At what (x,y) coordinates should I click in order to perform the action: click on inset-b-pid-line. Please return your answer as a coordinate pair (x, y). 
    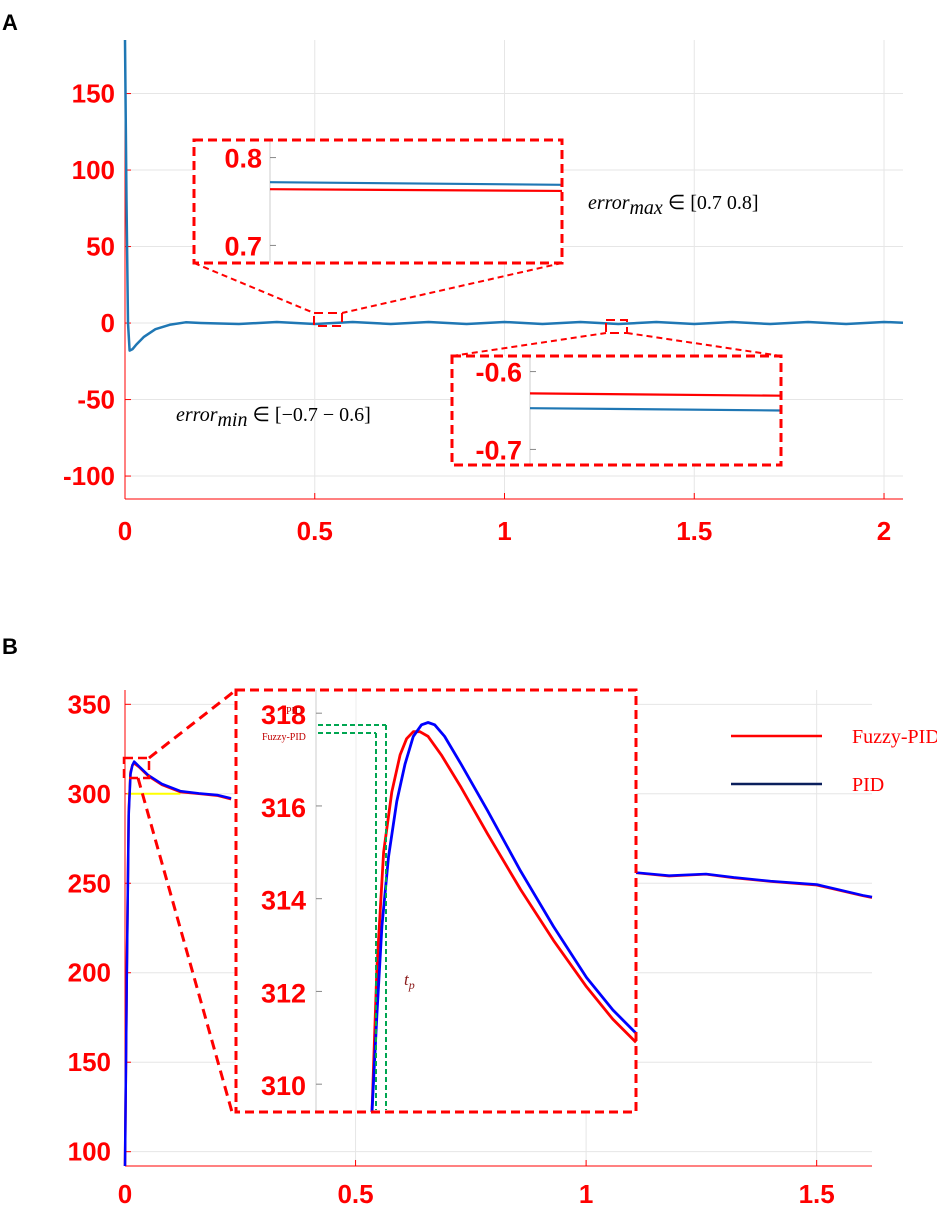
    Looking at the image, I should click on (503, 917).